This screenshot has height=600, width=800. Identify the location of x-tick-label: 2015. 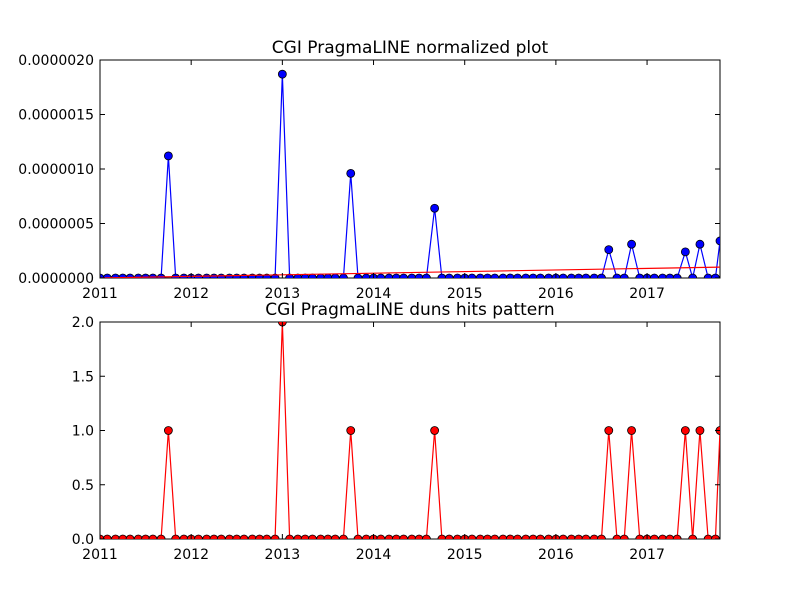
(465, 294).